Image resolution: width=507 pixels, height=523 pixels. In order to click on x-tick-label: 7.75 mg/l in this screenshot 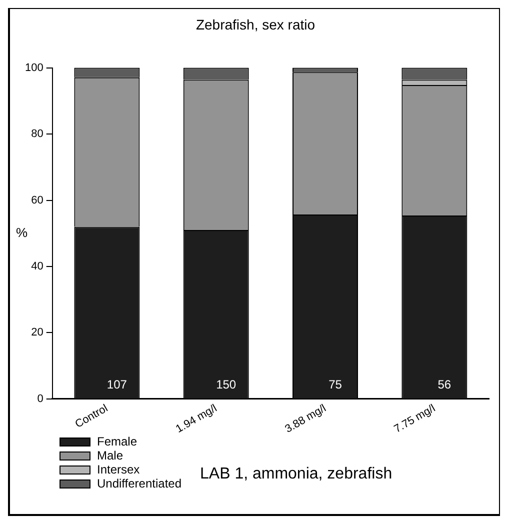, I will do `click(415, 419)`.